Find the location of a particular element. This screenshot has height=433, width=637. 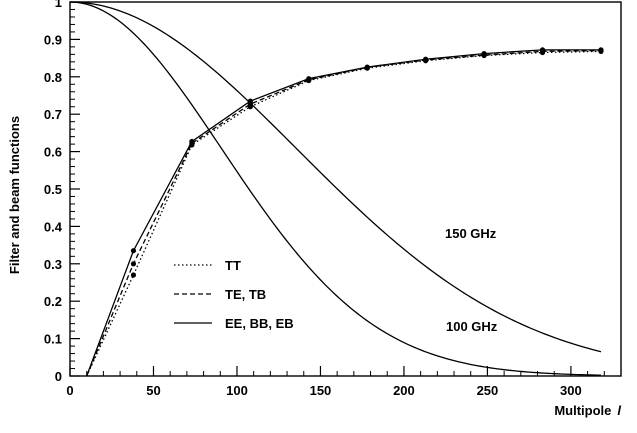

y-tick-label-2: 0.2 is located at coordinates (53, 301).